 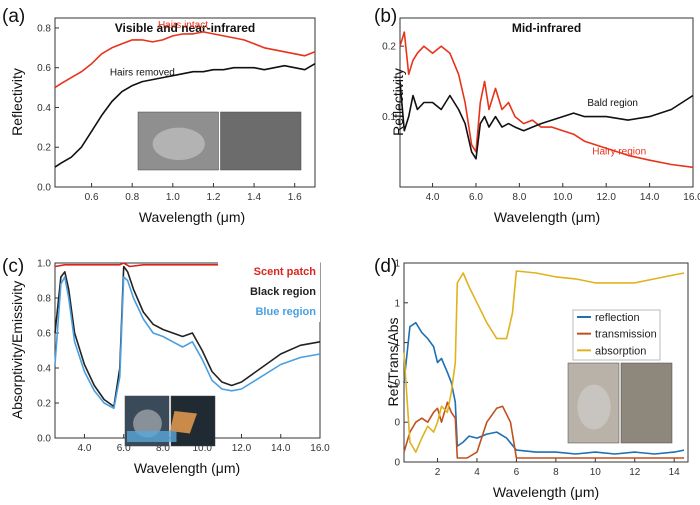 What do you see at coordinates (13, 266) in the screenshot?
I see `panel-label: (c)` at bounding box center [13, 266].